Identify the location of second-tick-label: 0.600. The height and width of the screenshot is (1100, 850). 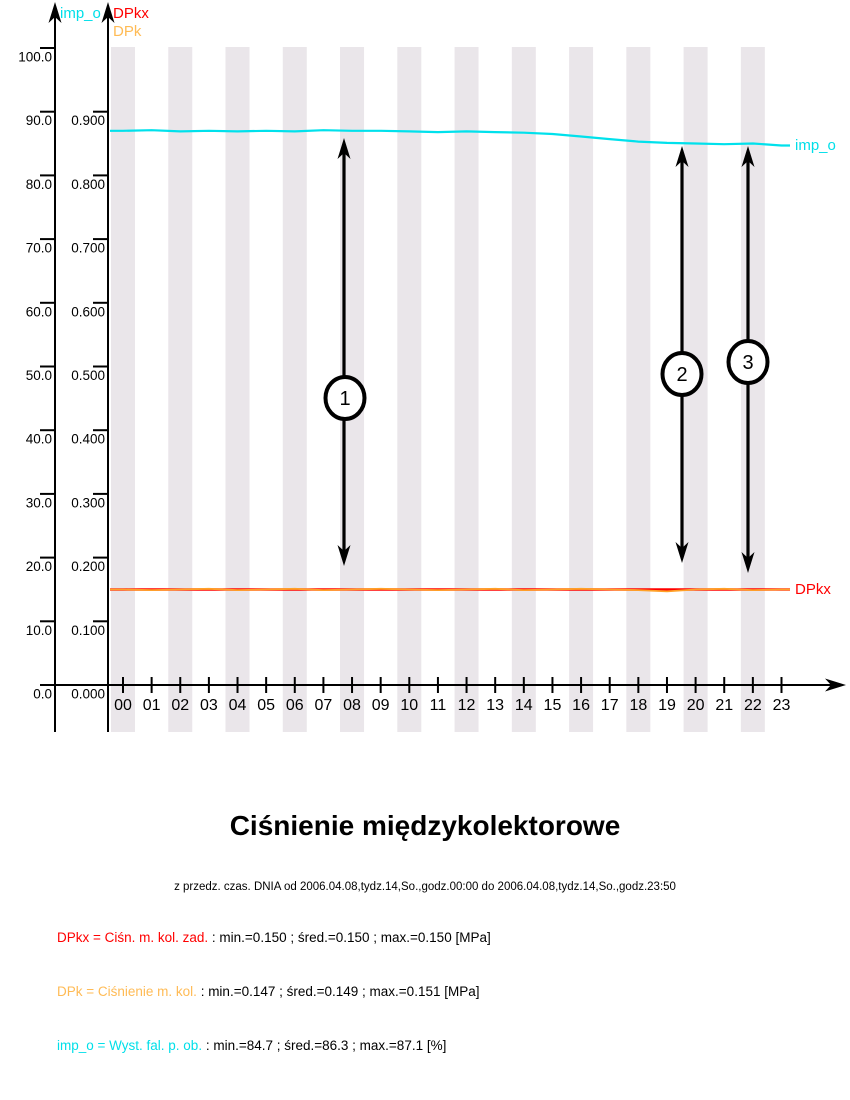
(88, 311).